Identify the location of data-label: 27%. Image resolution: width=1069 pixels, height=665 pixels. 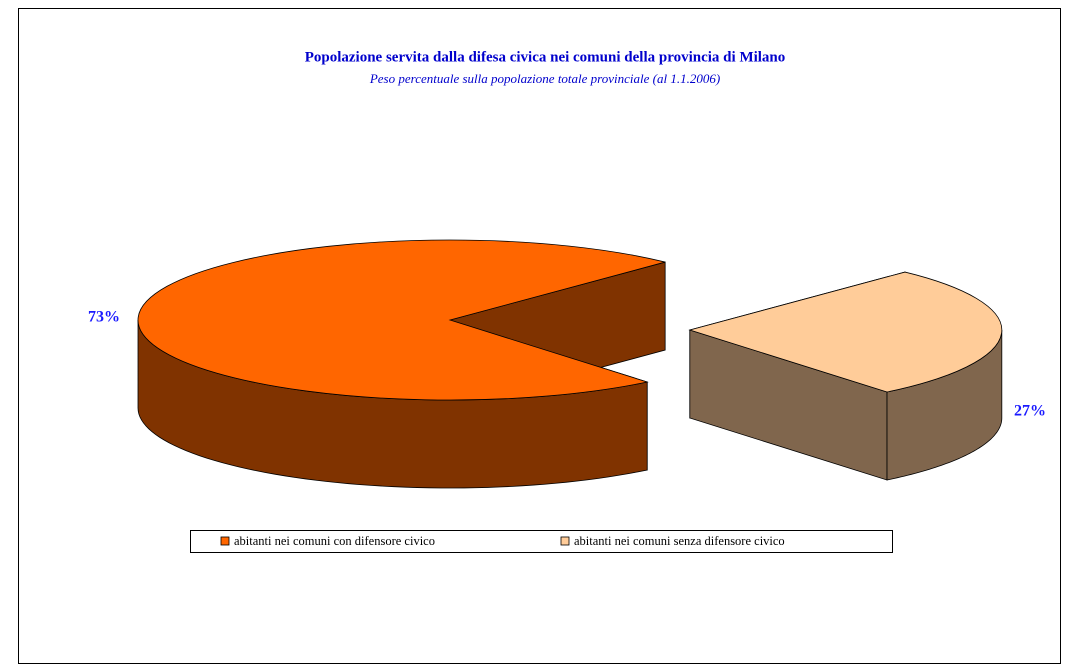
(1030, 411).